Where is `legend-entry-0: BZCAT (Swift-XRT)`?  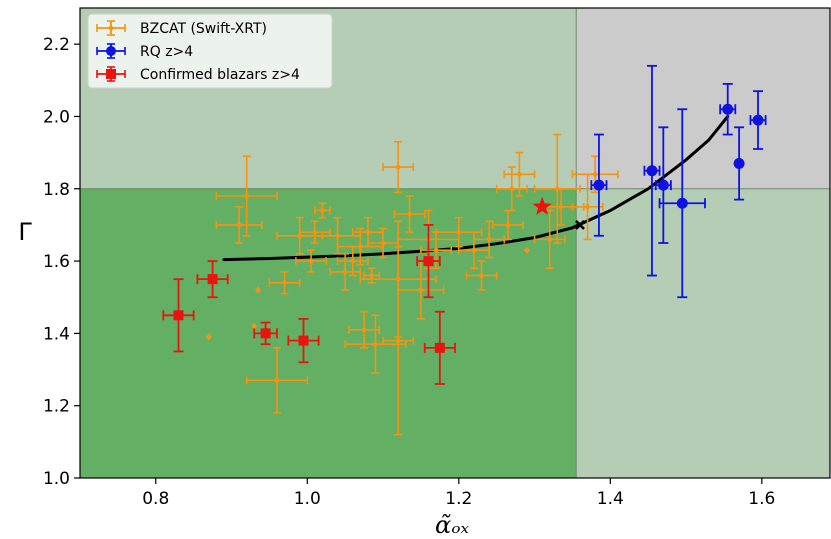 legend-entry-0: BZCAT (Swift-XRT) is located at coordinates (181, 28).